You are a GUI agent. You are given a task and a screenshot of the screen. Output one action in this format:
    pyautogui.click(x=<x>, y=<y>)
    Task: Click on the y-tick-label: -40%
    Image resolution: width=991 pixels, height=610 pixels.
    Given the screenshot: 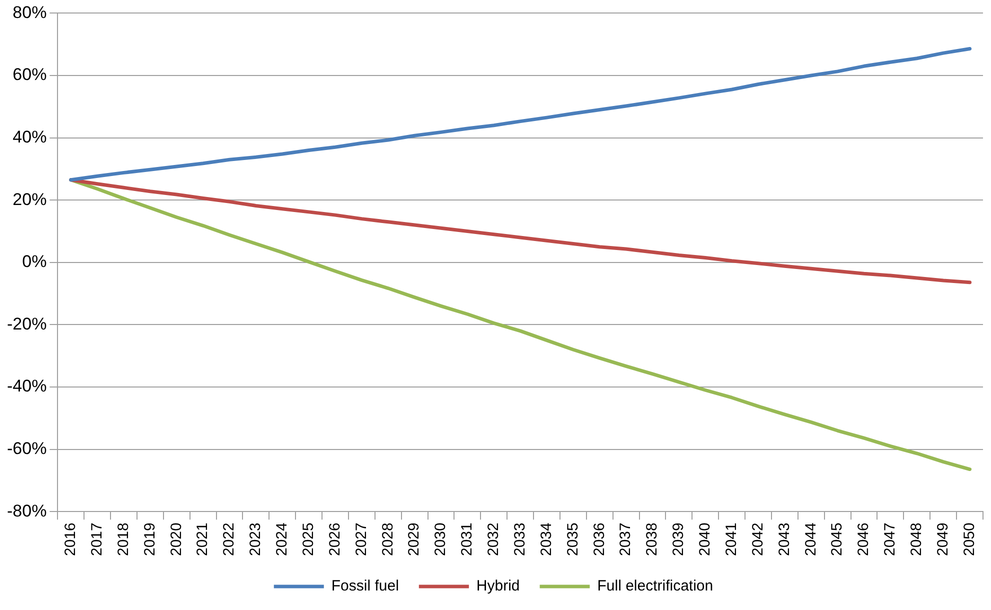 What is the action you would take?
    pyautogui.click(x=27, y=386)
    